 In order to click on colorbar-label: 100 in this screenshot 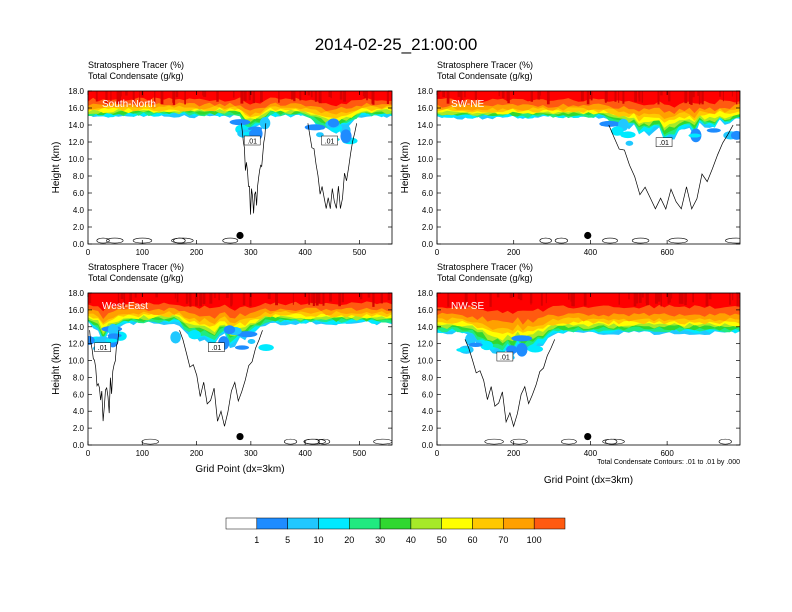, I will do `click(534, 540)`.